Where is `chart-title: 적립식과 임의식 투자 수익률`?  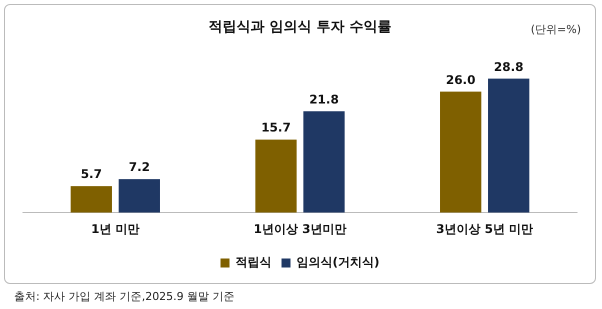 chart-title: 적립식과 임의식 투자 수익률 is located at coordinates (300, 27).